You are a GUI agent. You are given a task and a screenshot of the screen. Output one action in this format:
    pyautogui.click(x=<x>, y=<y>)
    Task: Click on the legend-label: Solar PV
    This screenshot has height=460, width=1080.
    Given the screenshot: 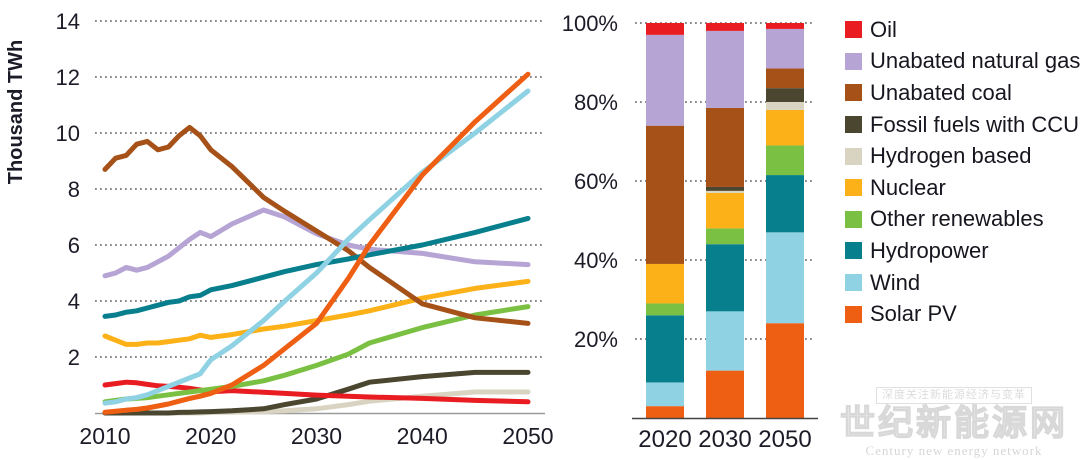 What is the action you would take?
    pyautogui.click(x=913, y=314)
    